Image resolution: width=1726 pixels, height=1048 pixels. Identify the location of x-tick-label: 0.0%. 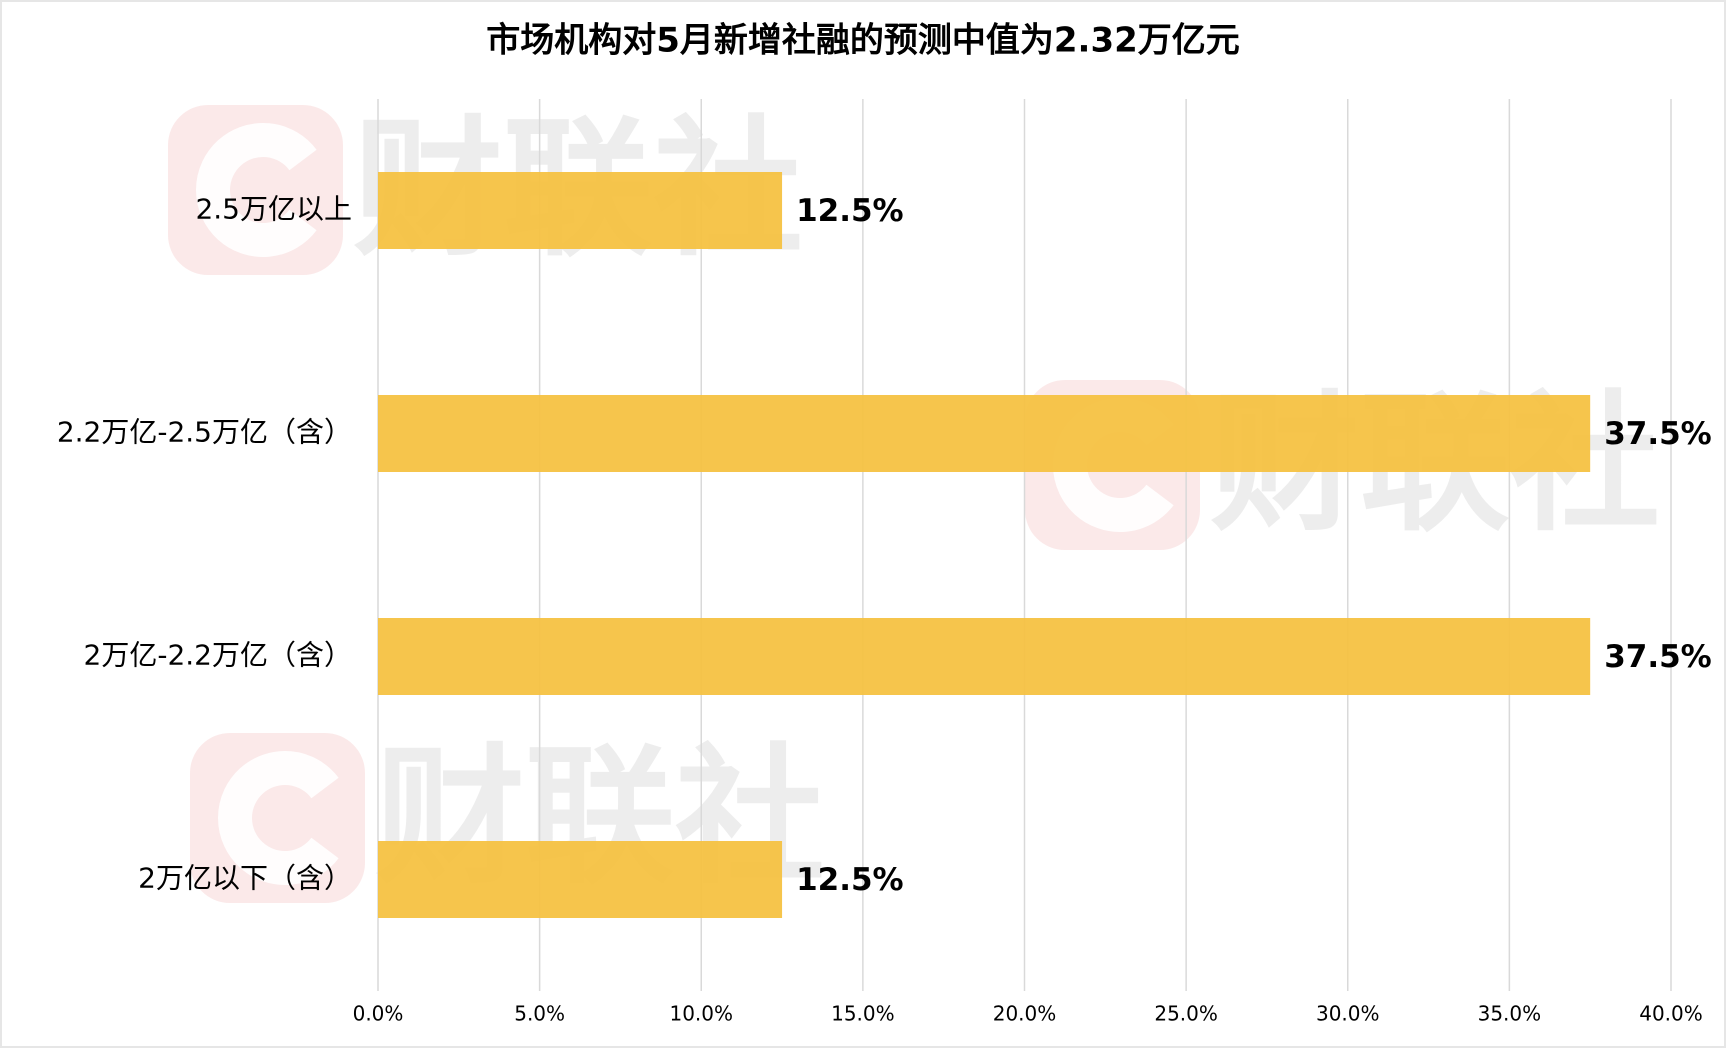
(378, 1014).